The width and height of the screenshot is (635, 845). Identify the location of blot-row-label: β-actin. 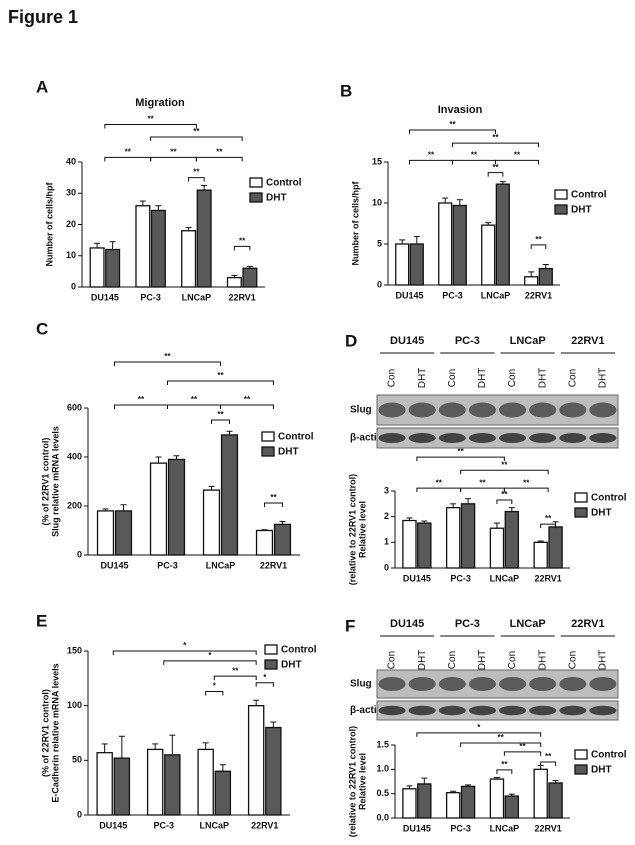
(366, 710).